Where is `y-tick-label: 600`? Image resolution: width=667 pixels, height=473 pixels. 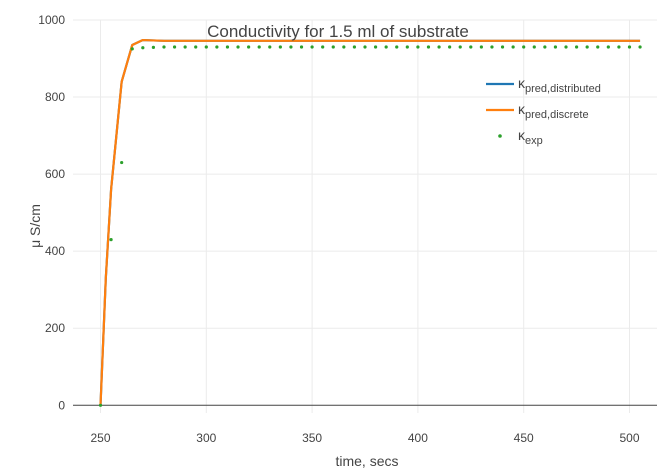 y-tick-label: 600 is located at coordinates (55, 174).